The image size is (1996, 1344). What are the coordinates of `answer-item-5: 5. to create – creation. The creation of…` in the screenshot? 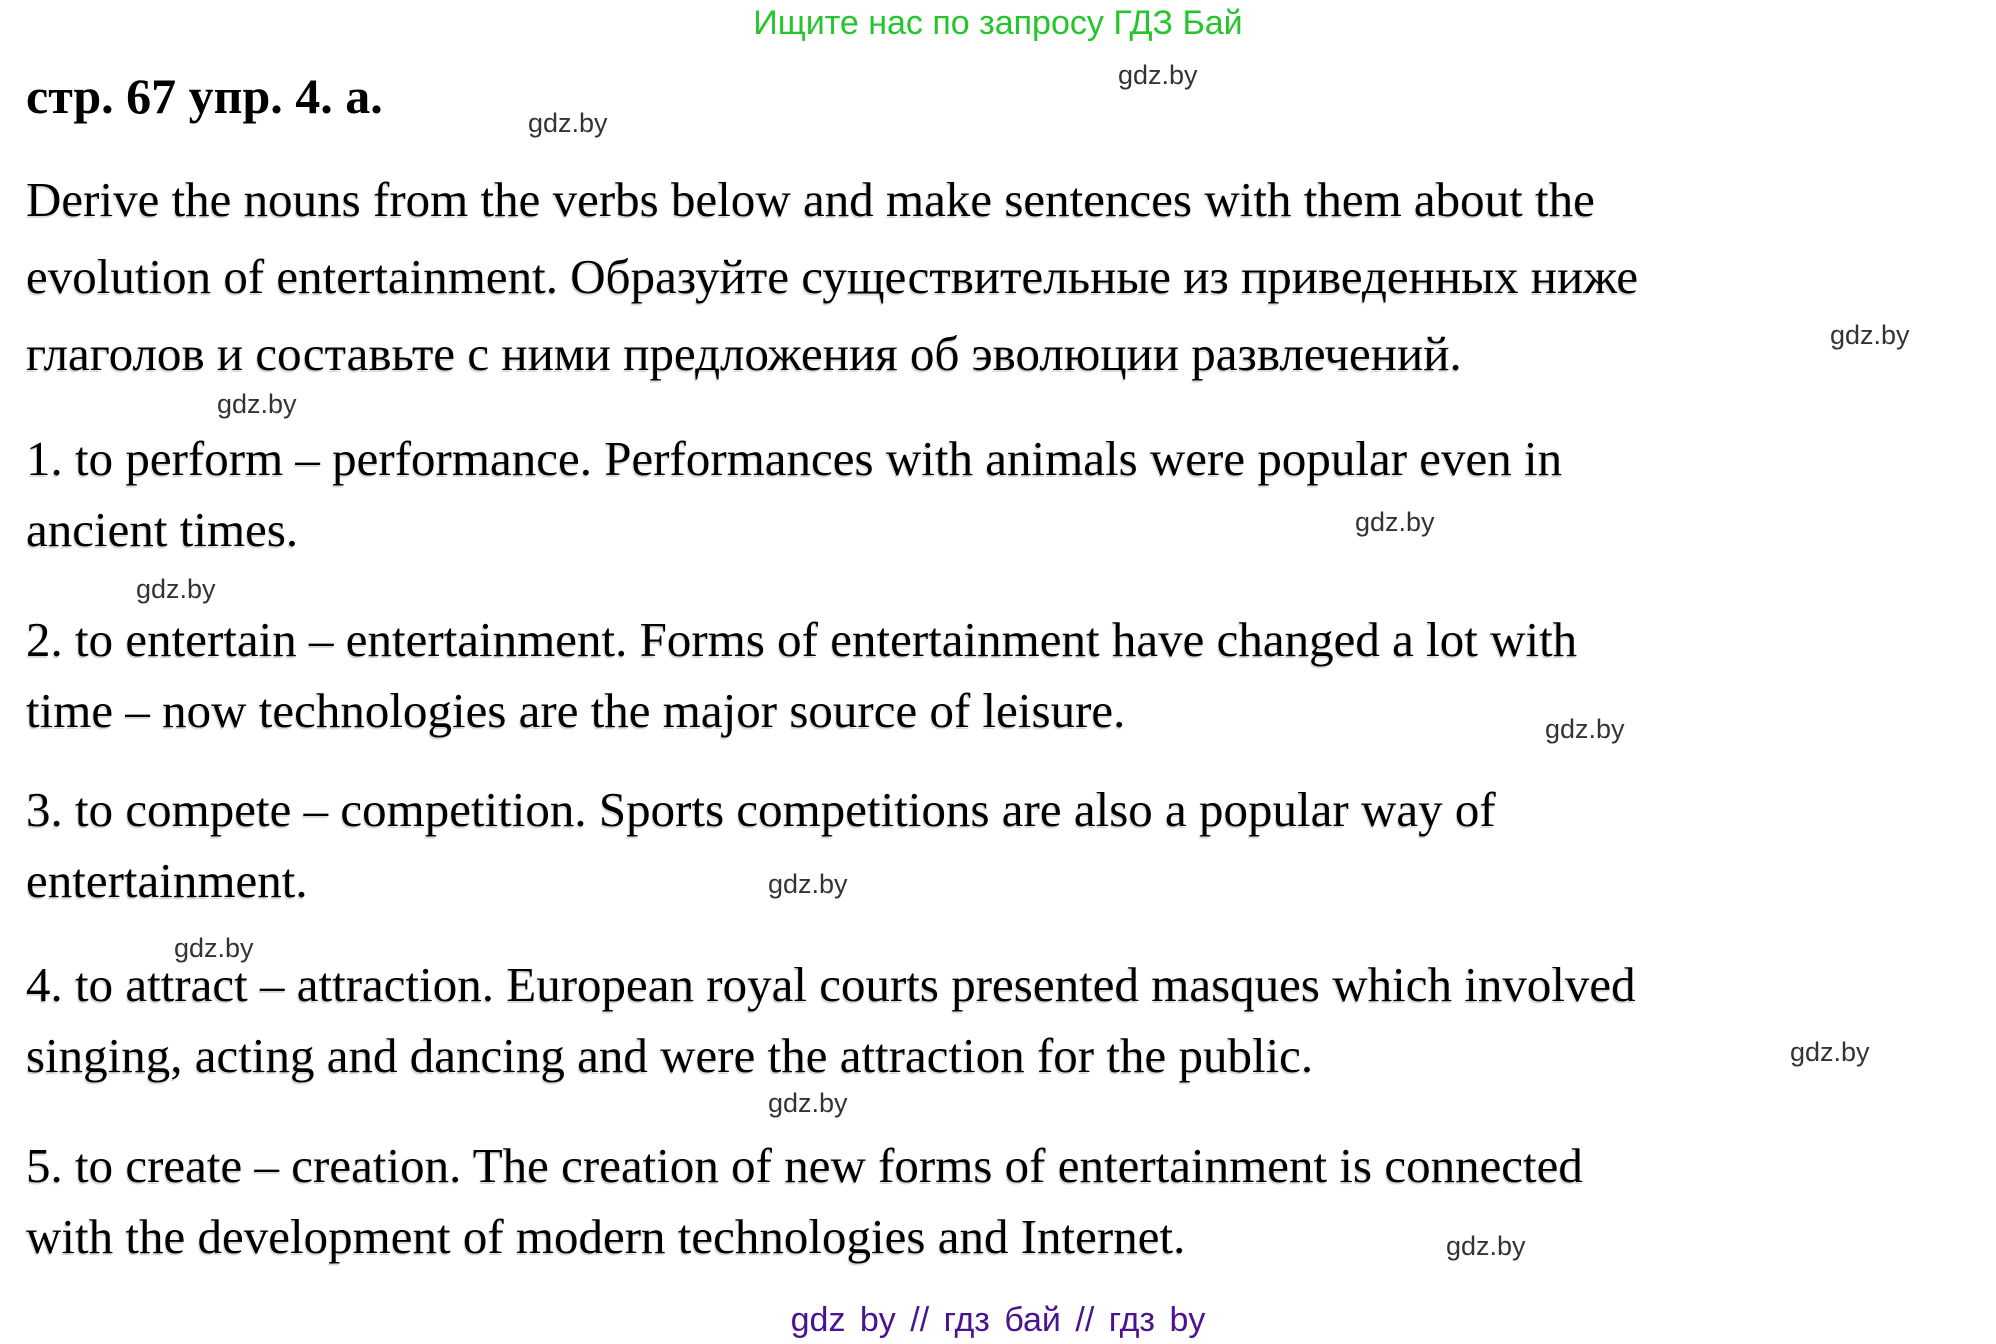 It's located at (804, 1201).